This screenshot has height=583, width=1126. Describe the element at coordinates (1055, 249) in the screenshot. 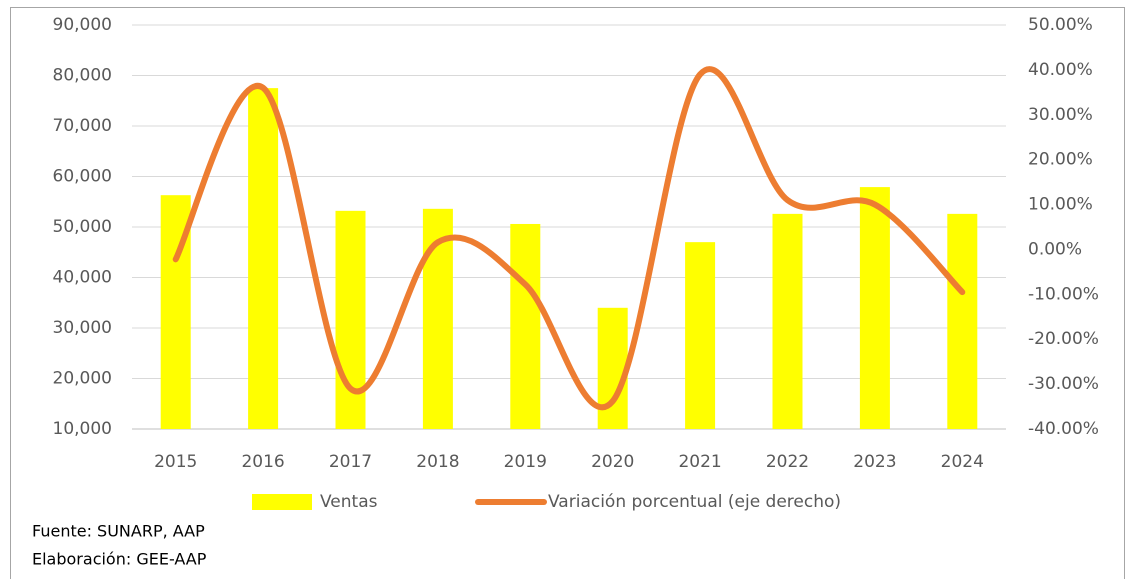

I see `y2-tick-label: 0.00%` at that location.